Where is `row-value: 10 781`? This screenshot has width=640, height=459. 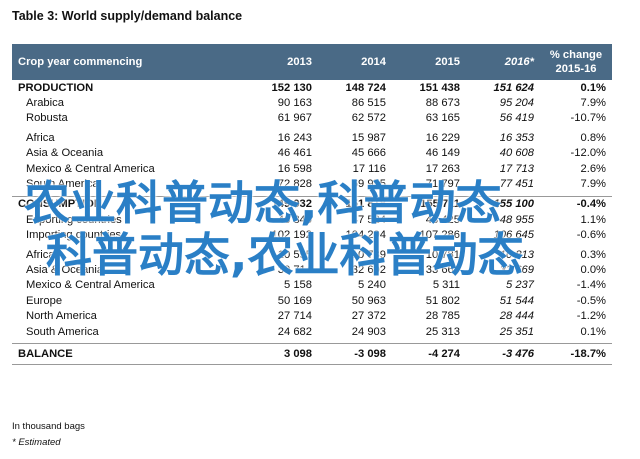 row-value: 10 781 is located at coordinates (442, 254).